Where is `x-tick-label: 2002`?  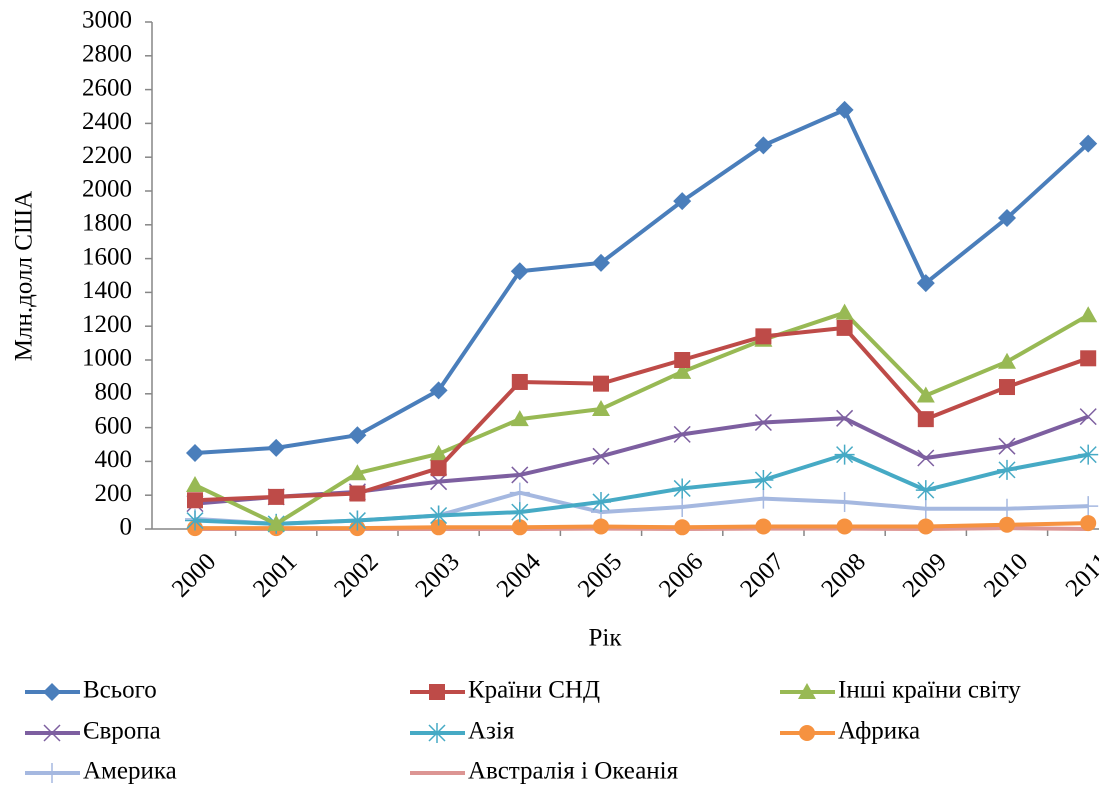
x-tick-label: 2002 is located at coordinates (356, 575).